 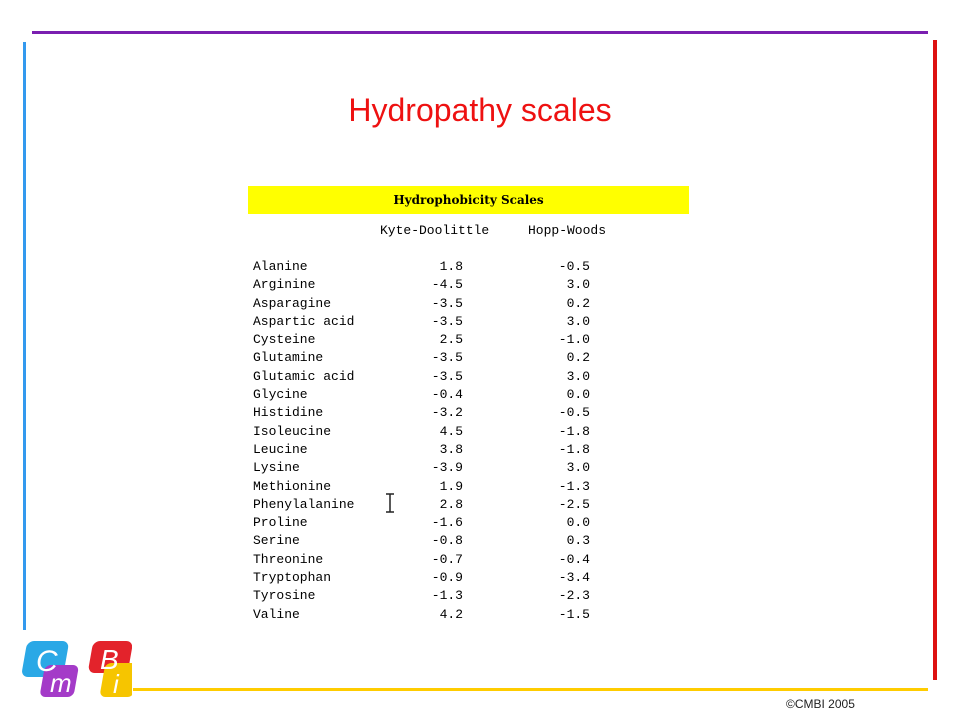 What do you see at coordinates (288, 358) in the screenshot?
I see `amino-acid-name: Glutamine` at bounding box center [288, 358].